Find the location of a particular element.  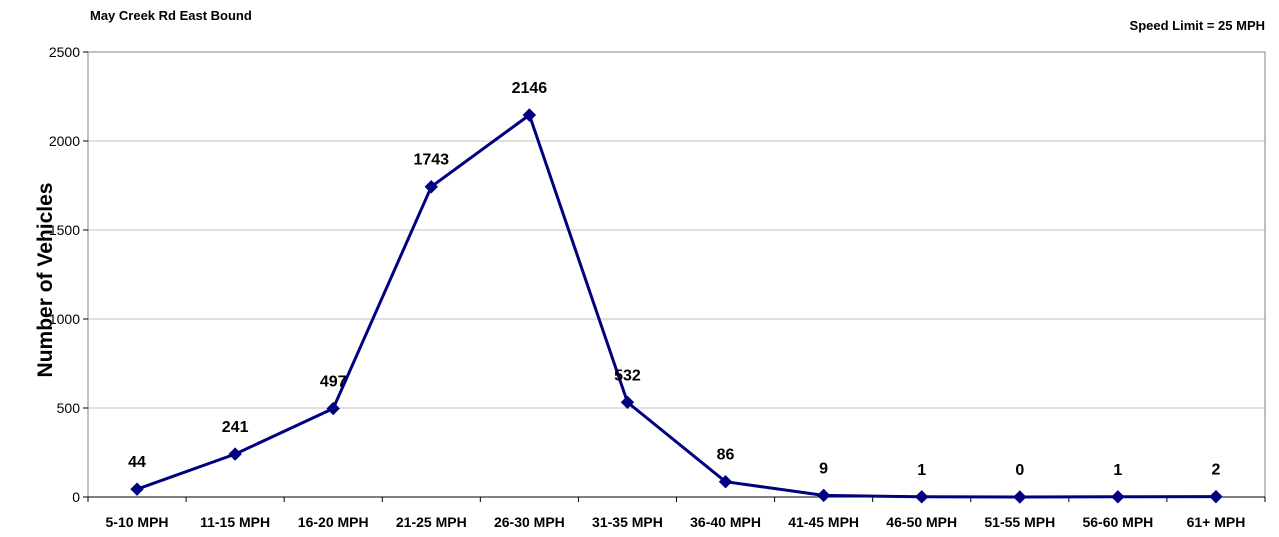

x-tick-label: 11-15 MPH is located at coordinates (235, 522).